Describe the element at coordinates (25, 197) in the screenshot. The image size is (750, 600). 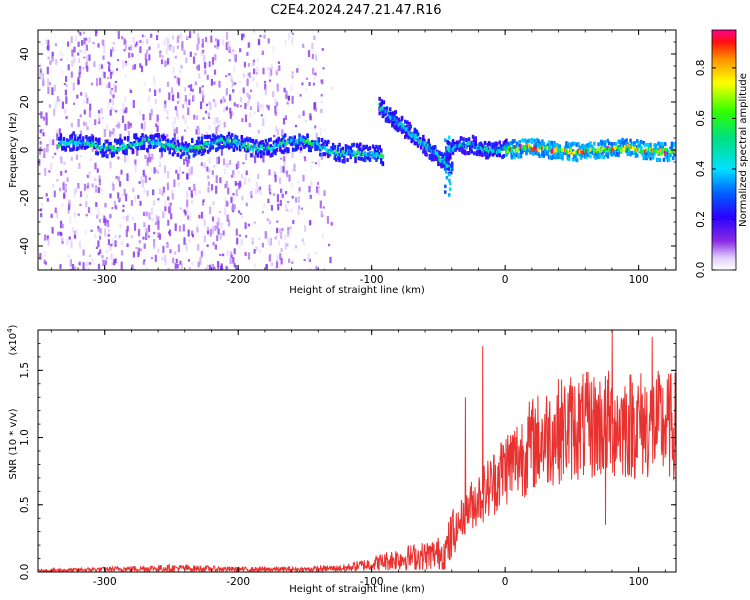
I see `y-tick-label: -20` at that location.